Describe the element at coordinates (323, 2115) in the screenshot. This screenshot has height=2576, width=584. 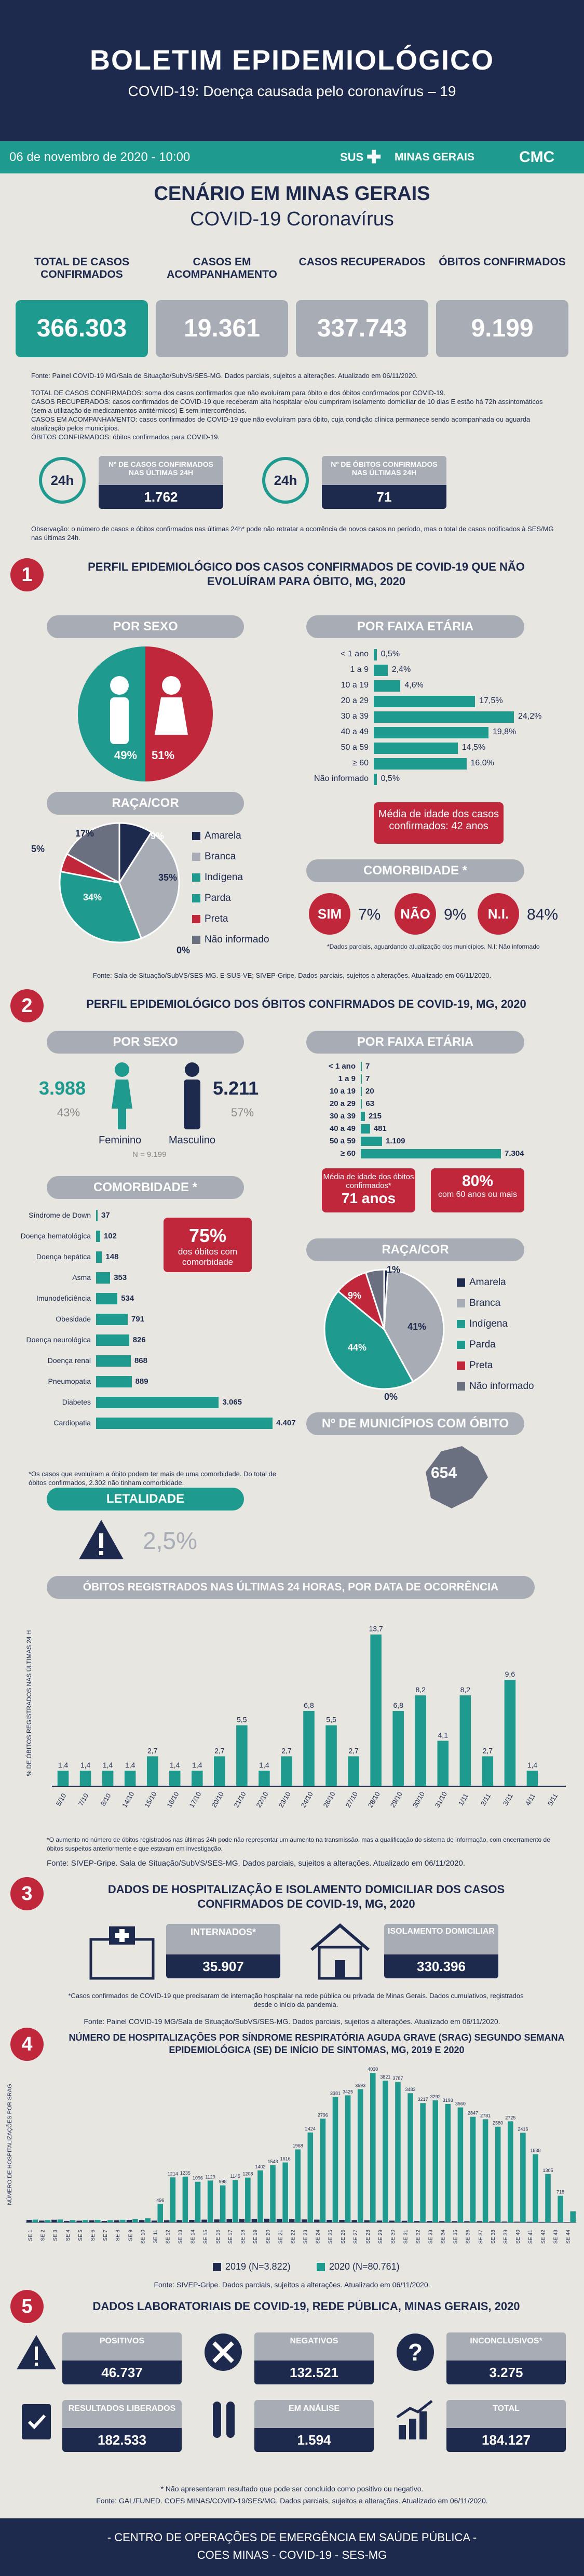
I see `srag-2020-value-23: 2796` at that location.